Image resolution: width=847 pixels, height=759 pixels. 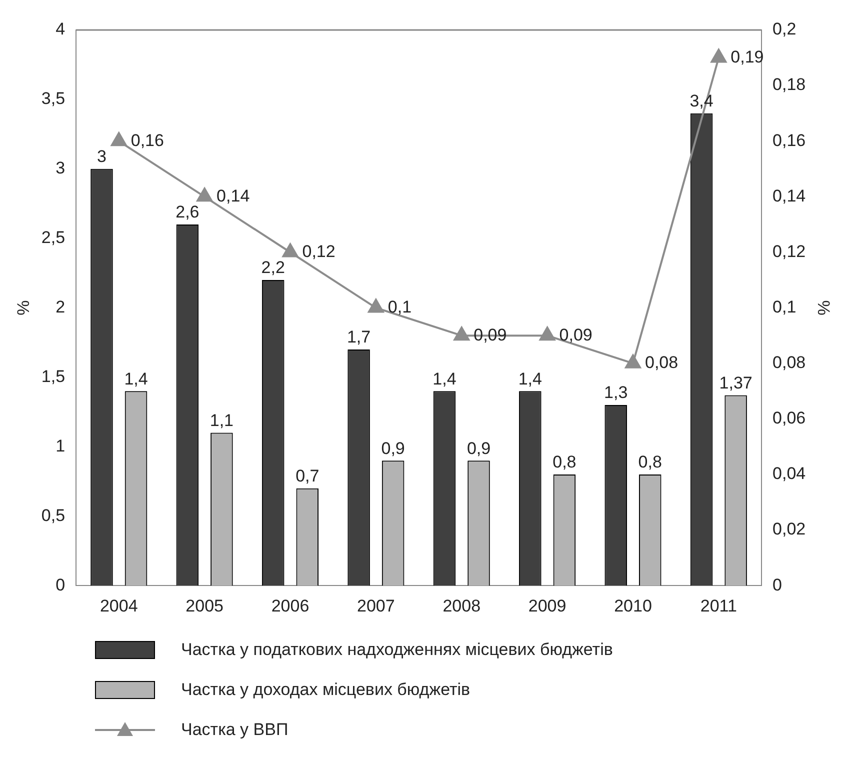 I want to click on x-tick-label: 2006, so click(x=290, y=606).